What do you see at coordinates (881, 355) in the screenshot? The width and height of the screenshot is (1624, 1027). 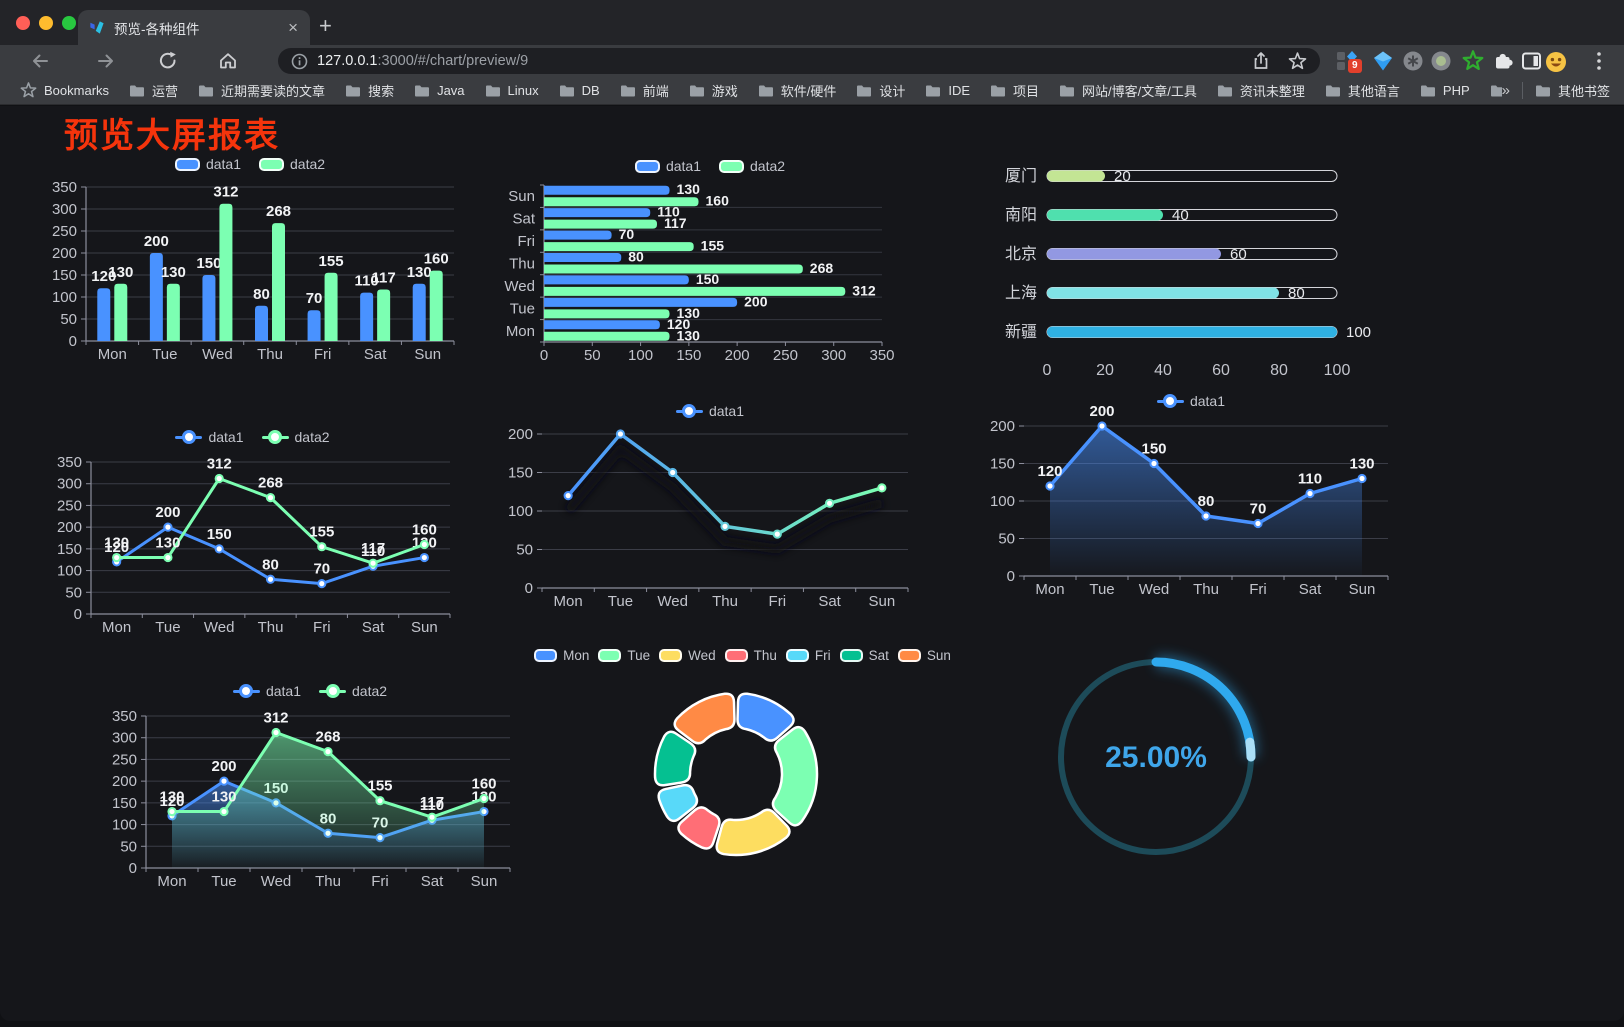 I see `svg-text: 350` at bounding box center [881, 355].